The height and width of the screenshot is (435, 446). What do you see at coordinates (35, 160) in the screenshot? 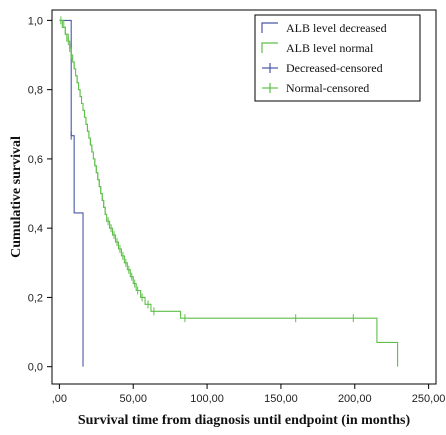
I see `y-tick-label: 0,6` at bounding box center [35, 160].